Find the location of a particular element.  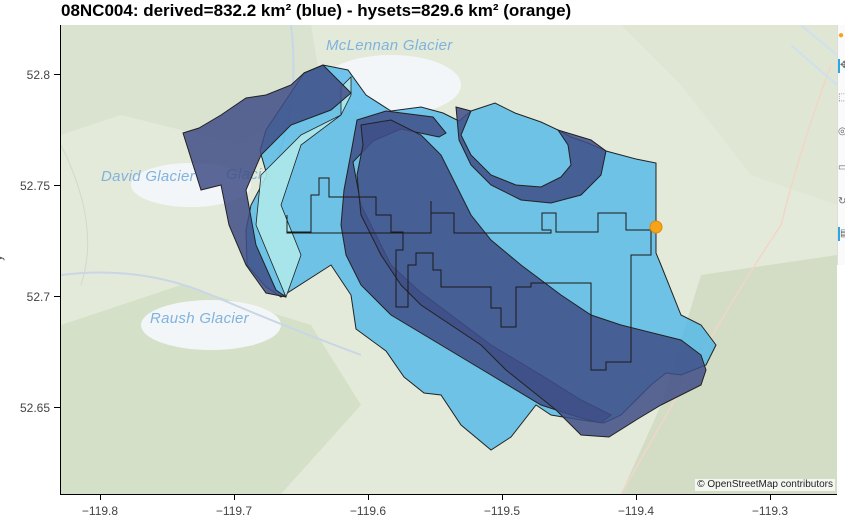

logo-icon: ● is located at coordinates (841, 35).